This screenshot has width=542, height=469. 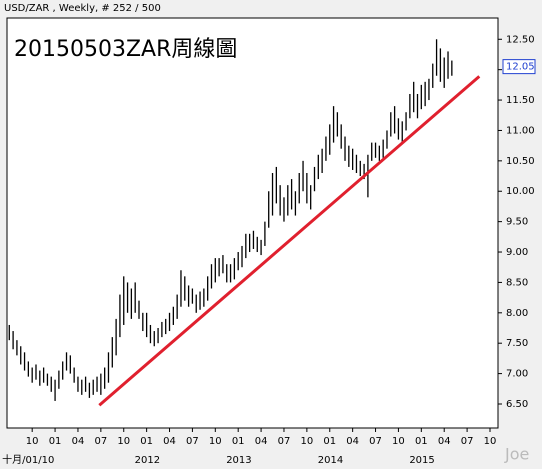 I want to click on last-price-label: 12.05, so click(x=520, y=67).